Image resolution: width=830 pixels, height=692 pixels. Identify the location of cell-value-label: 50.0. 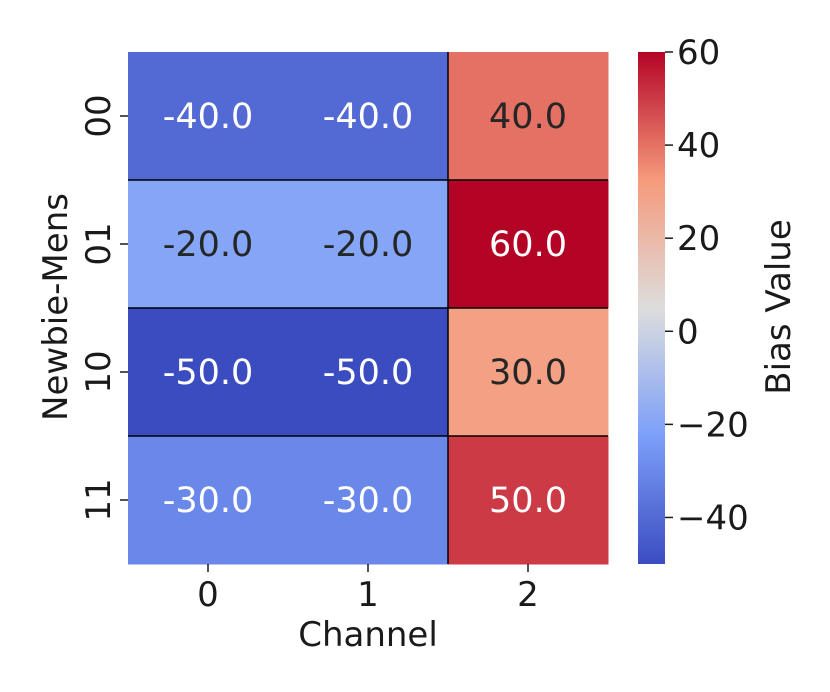
(528, 501).